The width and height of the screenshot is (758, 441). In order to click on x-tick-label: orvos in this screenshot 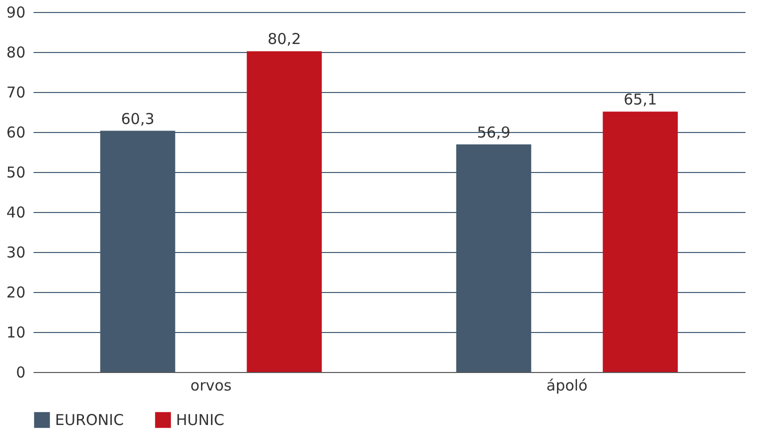, I will do `click(211, 385)`.